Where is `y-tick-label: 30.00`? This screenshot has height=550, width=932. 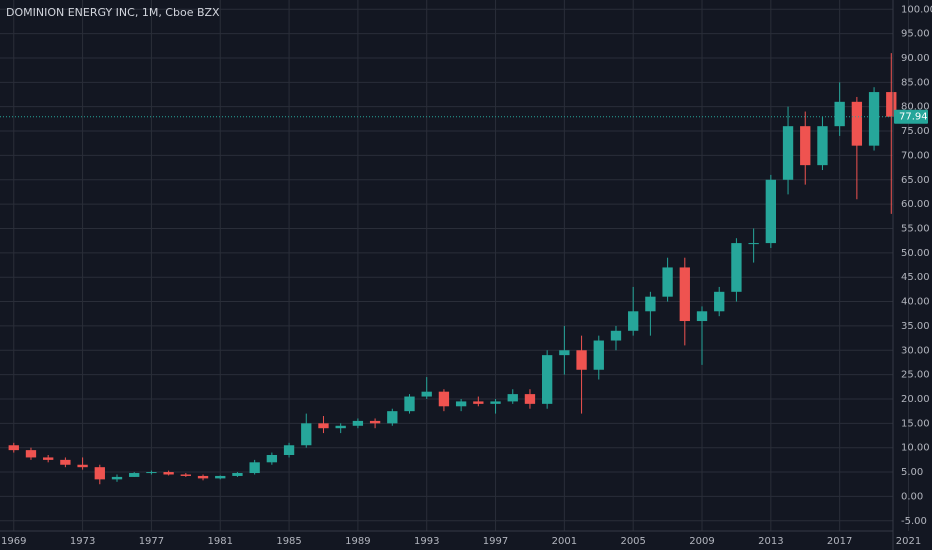 y-tick-label: 30.00 is located at coordinates (915, 350).